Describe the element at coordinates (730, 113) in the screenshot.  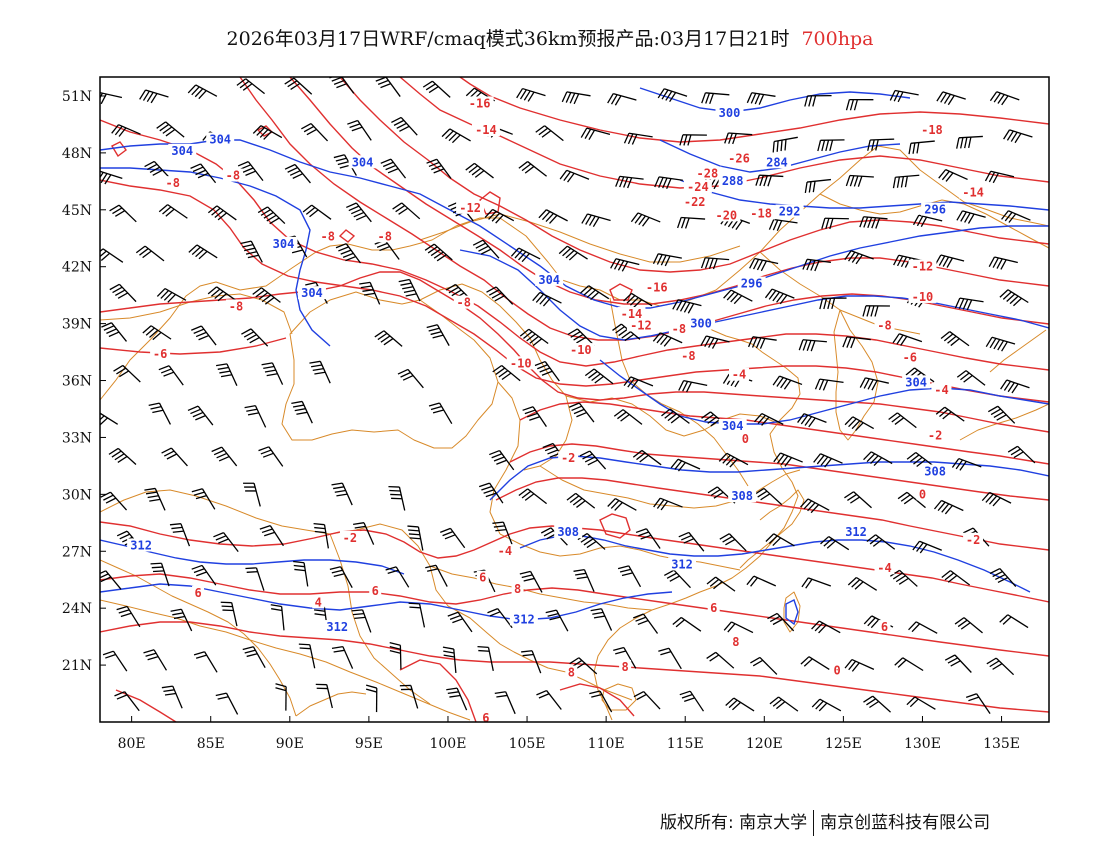
I see `height-label: 300` at that location.